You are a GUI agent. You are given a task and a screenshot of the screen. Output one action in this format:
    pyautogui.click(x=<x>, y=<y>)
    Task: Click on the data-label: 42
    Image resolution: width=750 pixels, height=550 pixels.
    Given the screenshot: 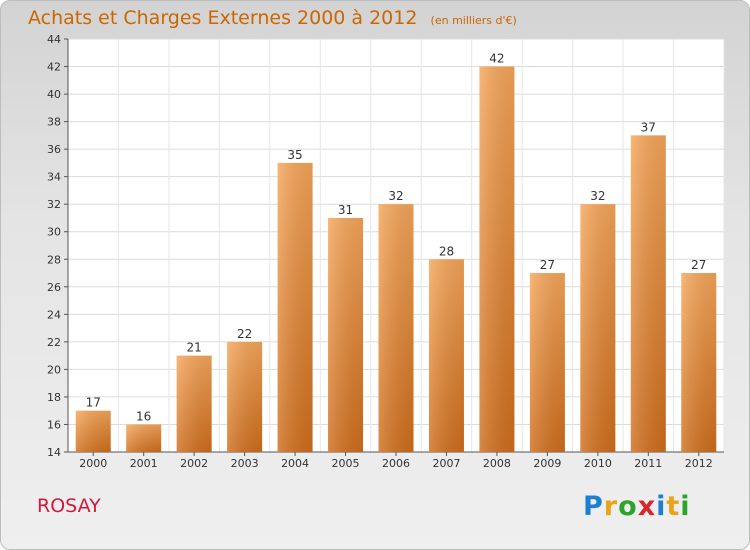 What is the action you would take?
    pyautogui.click(x=496, y=59)
    